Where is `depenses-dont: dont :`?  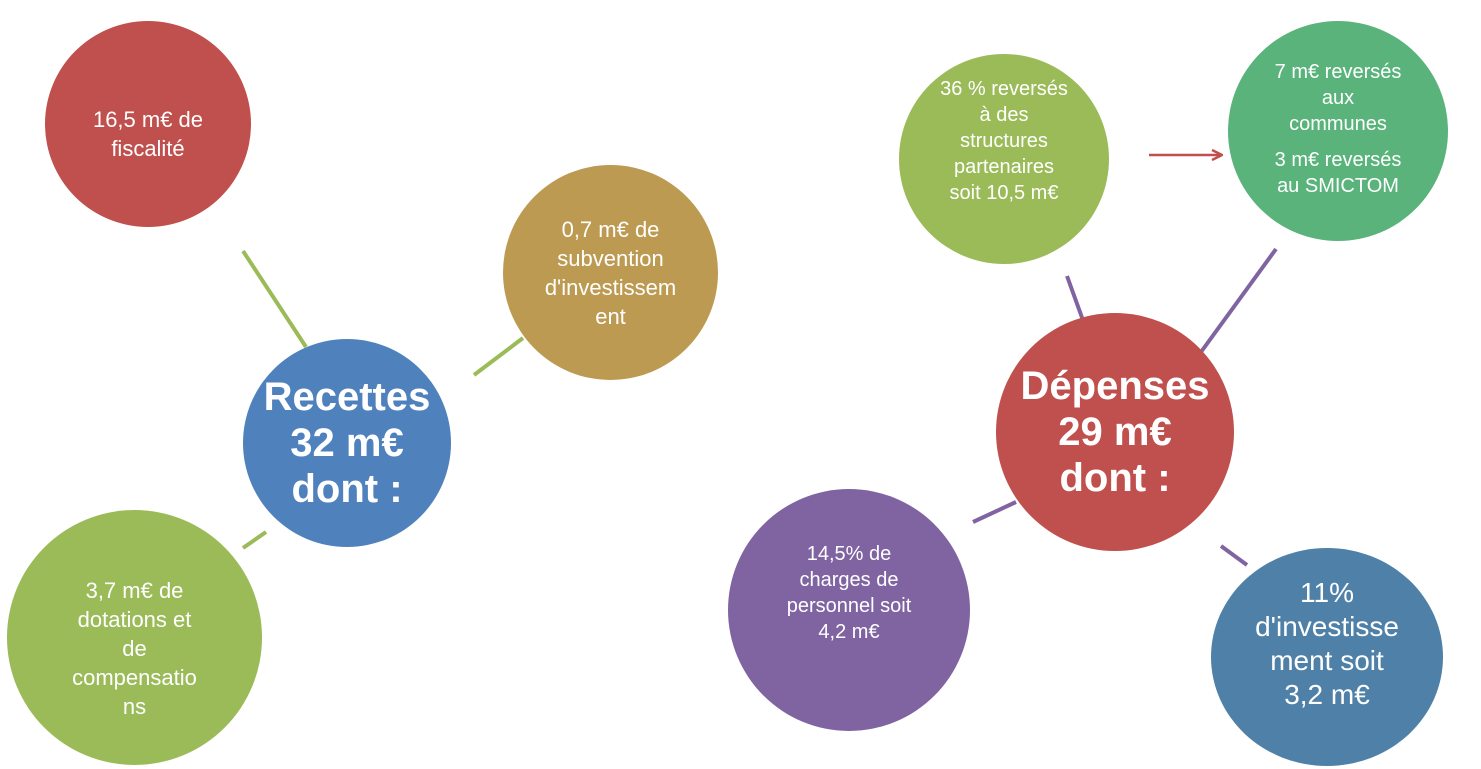 depenses-dont: dont : is located at coordinates (1115, 478).